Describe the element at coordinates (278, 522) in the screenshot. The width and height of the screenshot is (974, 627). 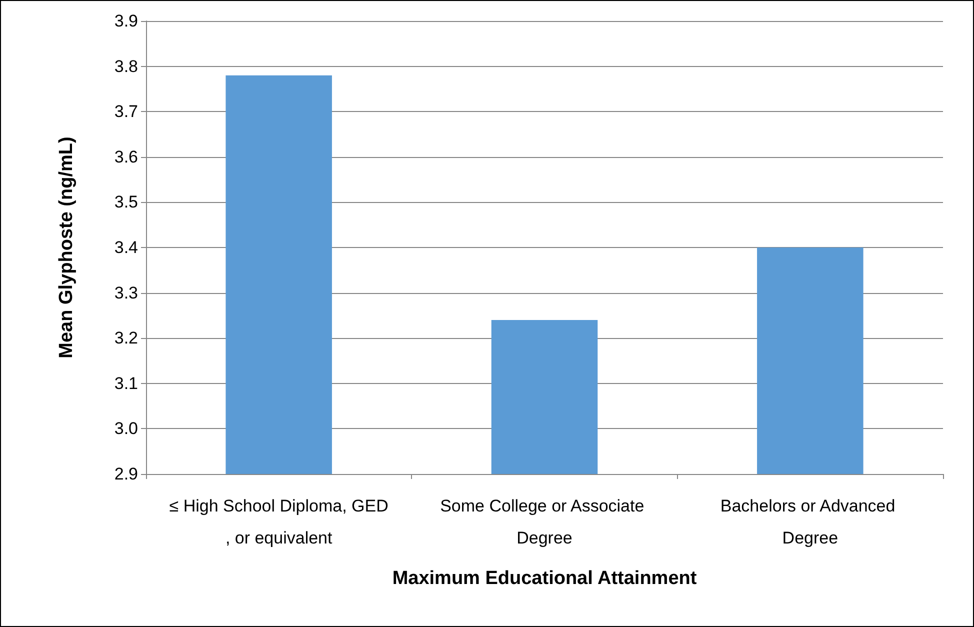
I see `x-tick-label: ≤ High School Diploma, GED, or equivalent` at that location.